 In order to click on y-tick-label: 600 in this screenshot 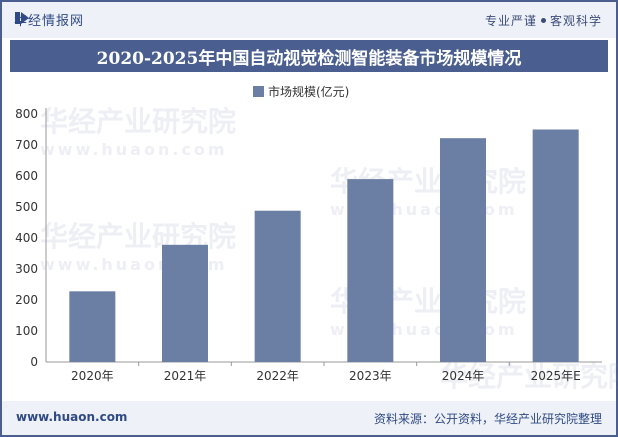, I will do `click(26, 176)`.